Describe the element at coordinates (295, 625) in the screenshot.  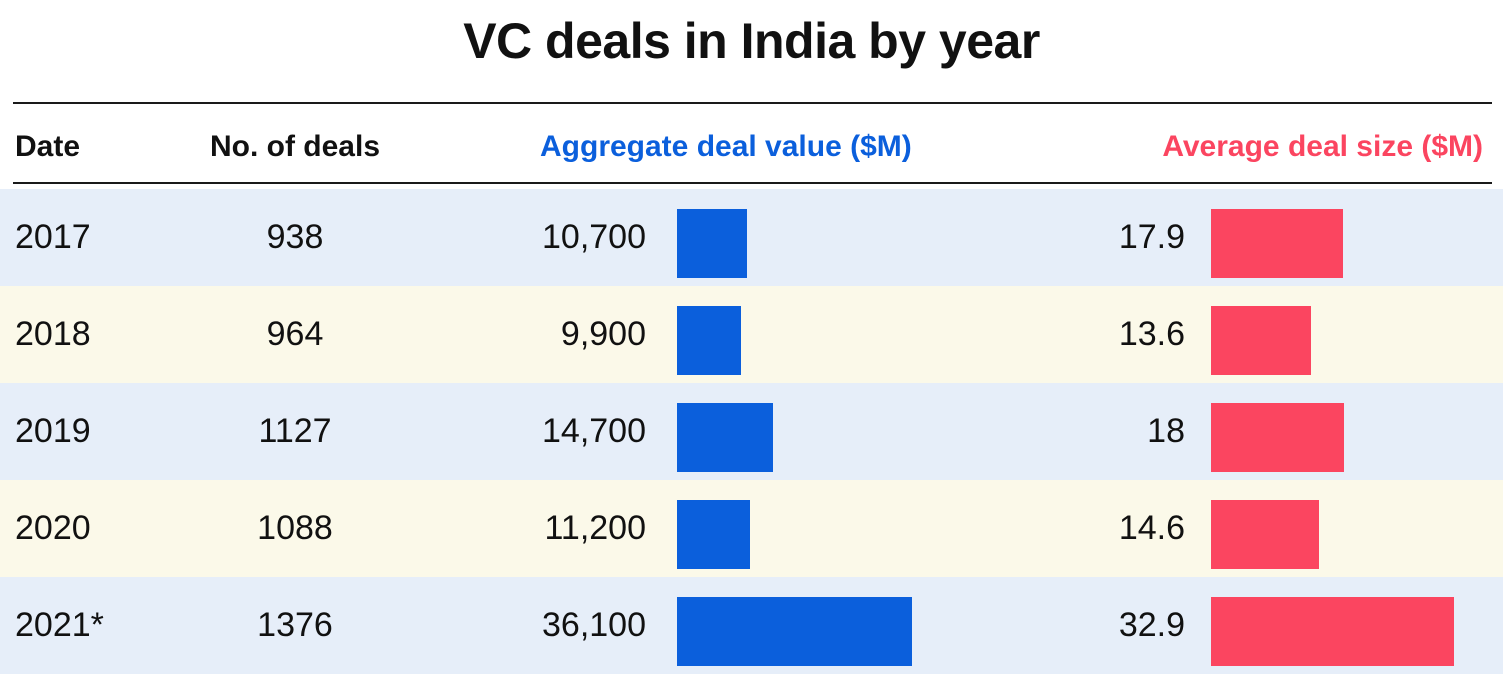
I see `row-deal-count: 1376` at that location.